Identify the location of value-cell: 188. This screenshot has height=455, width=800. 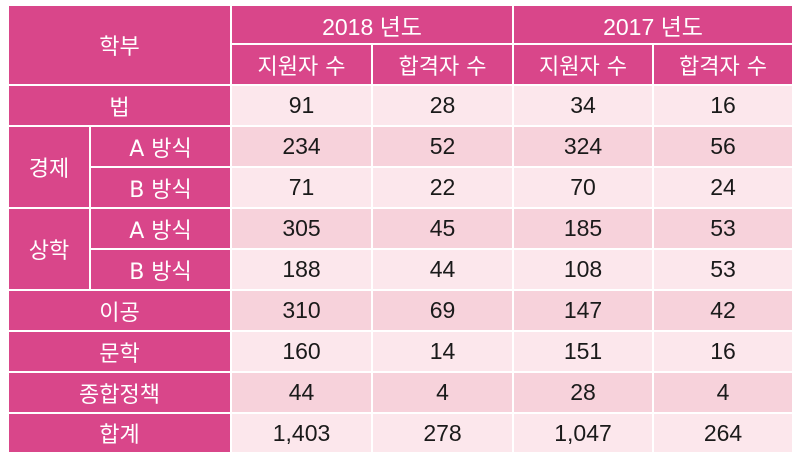
(302, 269).